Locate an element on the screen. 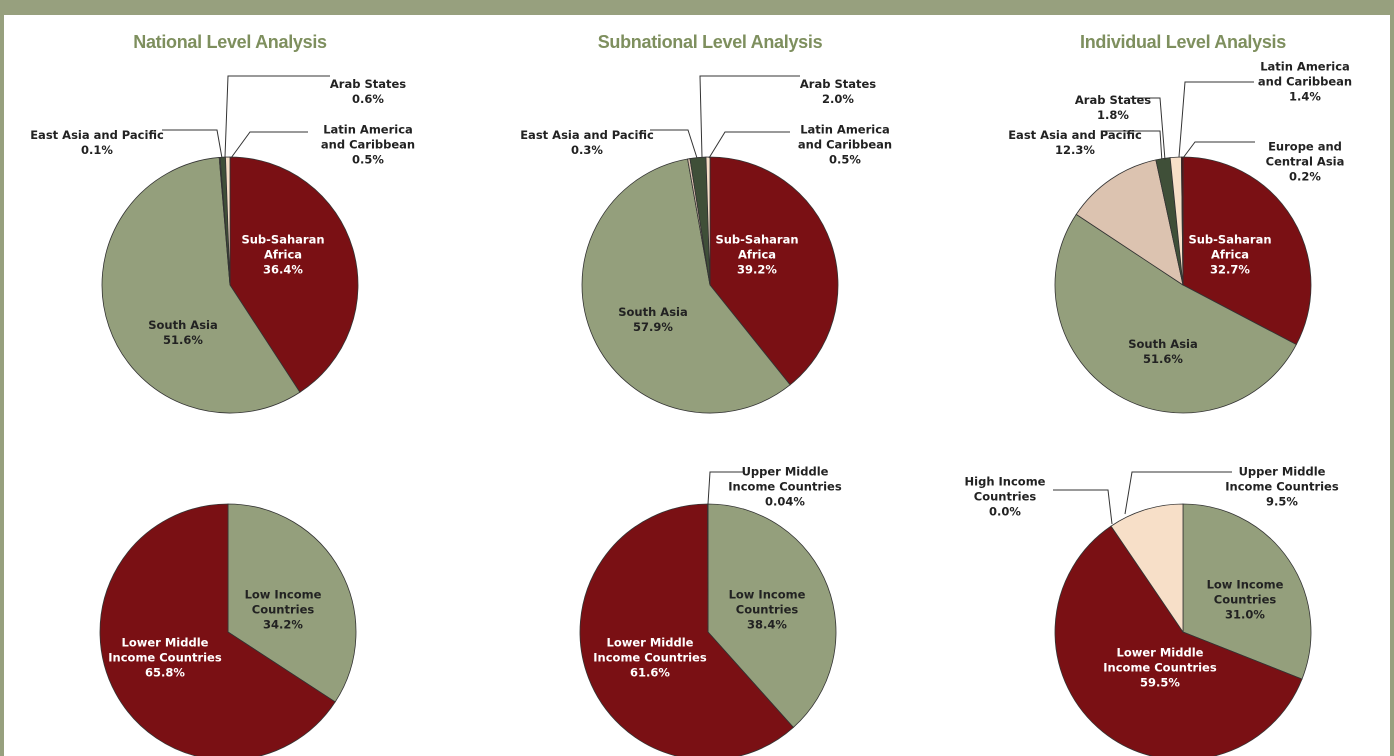  data-label: Sub-Saharan Africa 36.4% is located at coordinates (283, 255).